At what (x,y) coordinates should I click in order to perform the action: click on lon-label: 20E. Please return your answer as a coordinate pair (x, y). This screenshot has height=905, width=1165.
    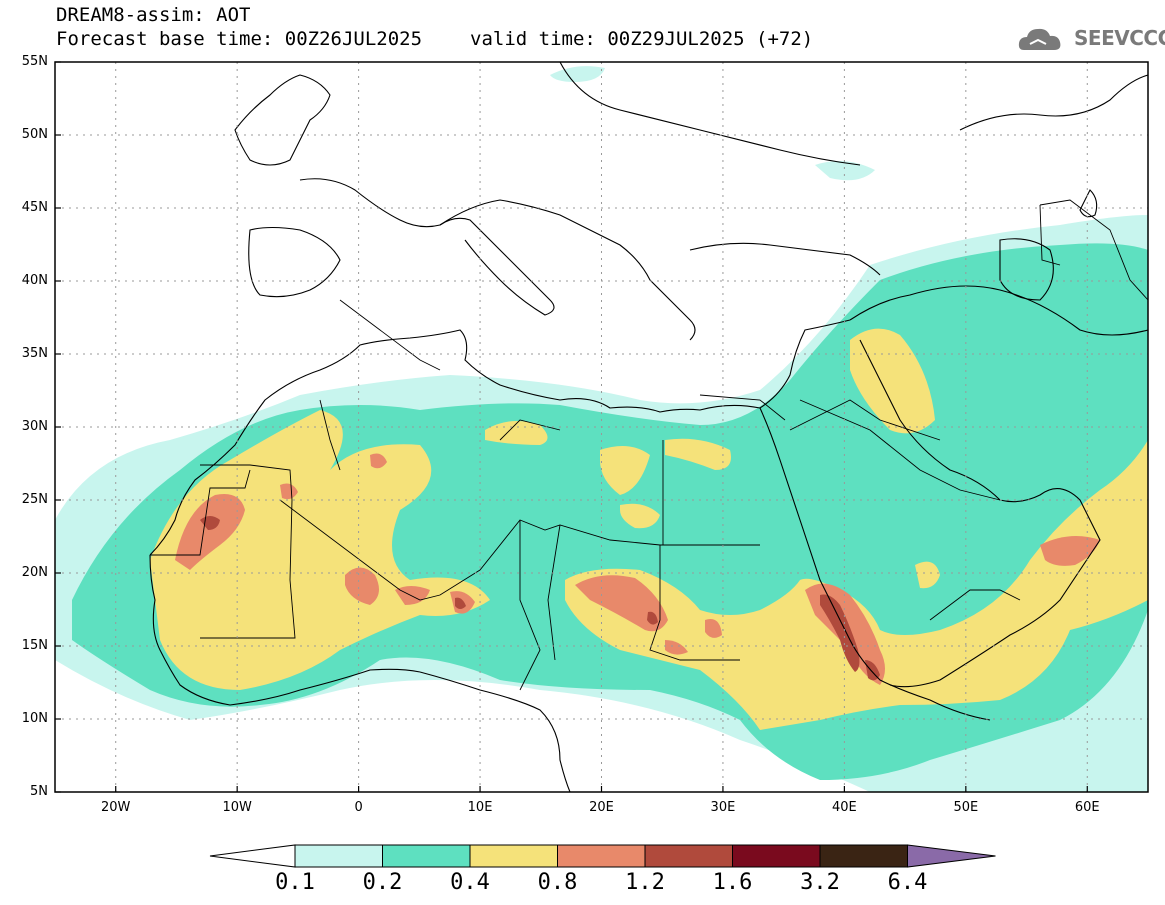
    Looking at the image, I should click on (601, 807).